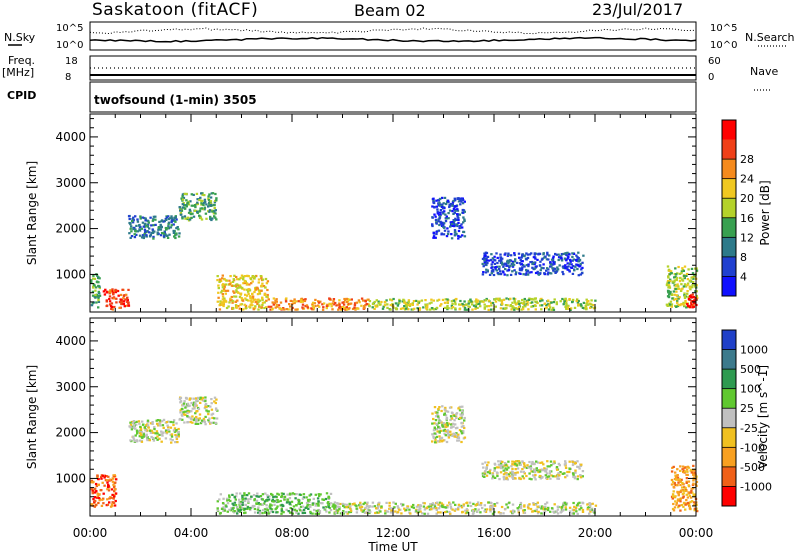 This screenshot has width=800, height=554. I want to click on colorbar-tick-label: -100, so click(752, 447).